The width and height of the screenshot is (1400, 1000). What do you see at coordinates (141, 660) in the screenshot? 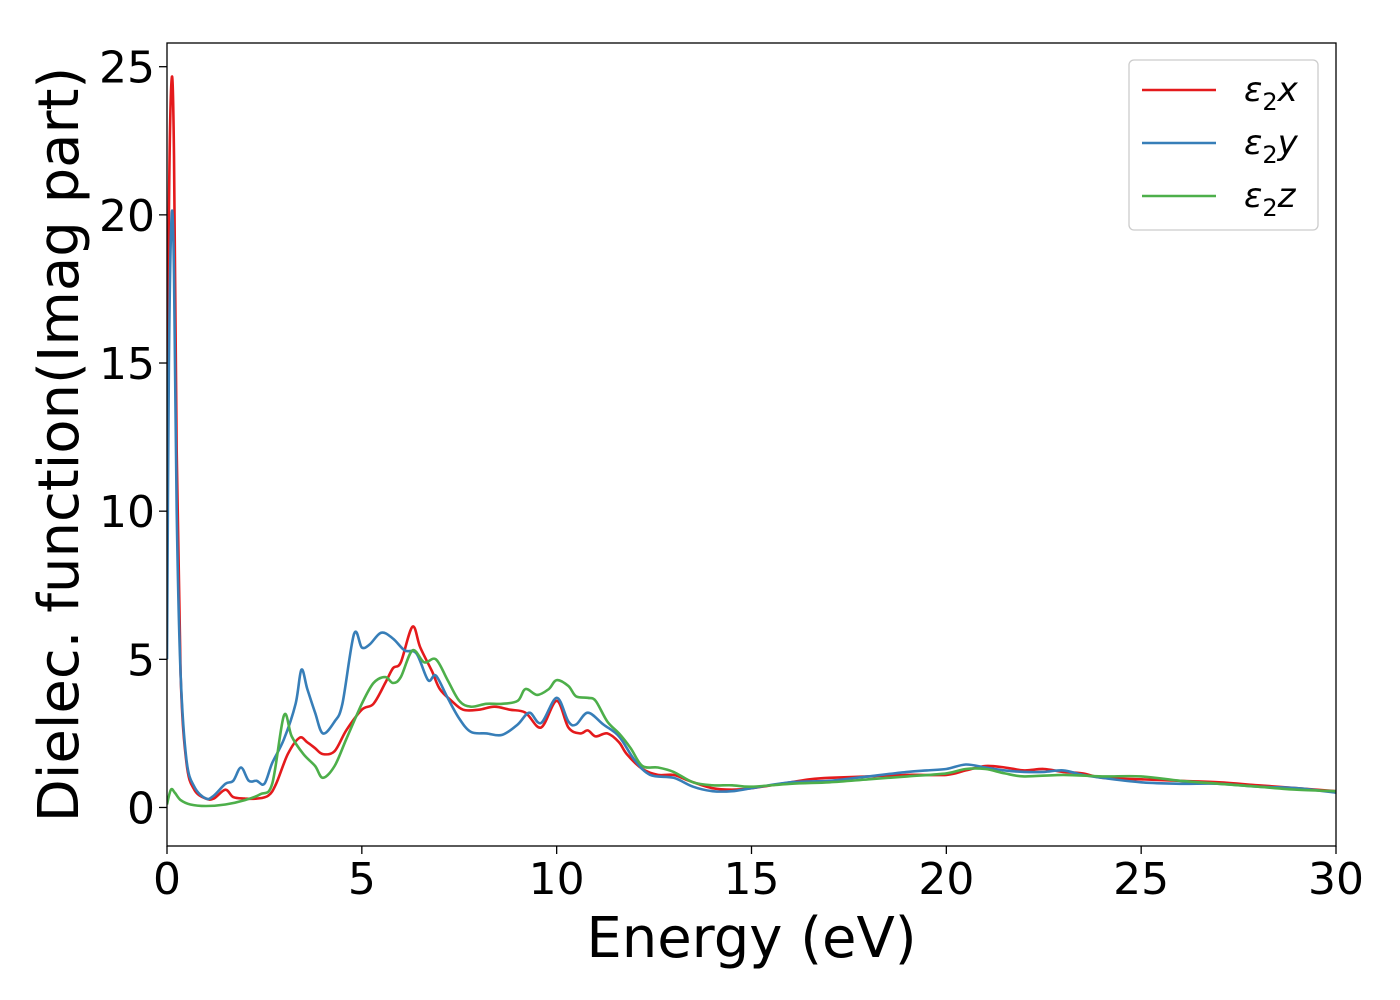
I see `y-tick-label: 5` at bounding box center [141, 660].